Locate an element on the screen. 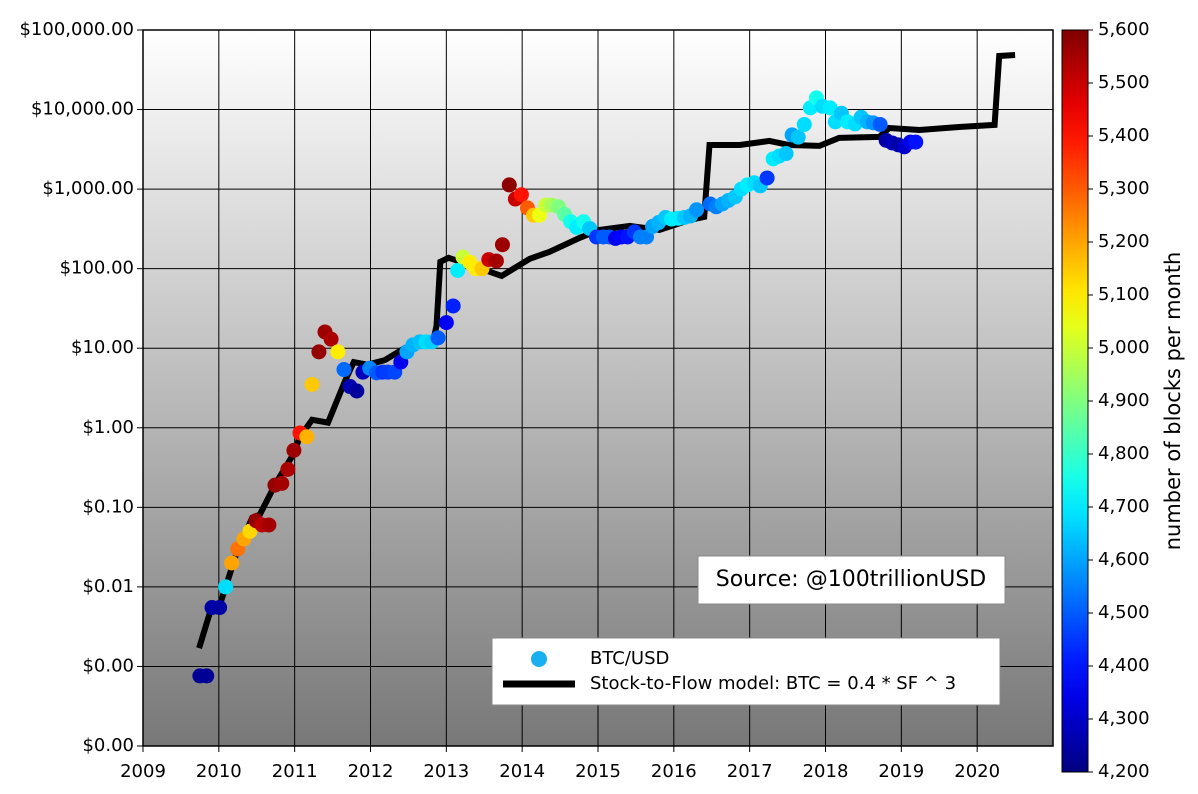  legend-marker is located at coordinates (539, 659).